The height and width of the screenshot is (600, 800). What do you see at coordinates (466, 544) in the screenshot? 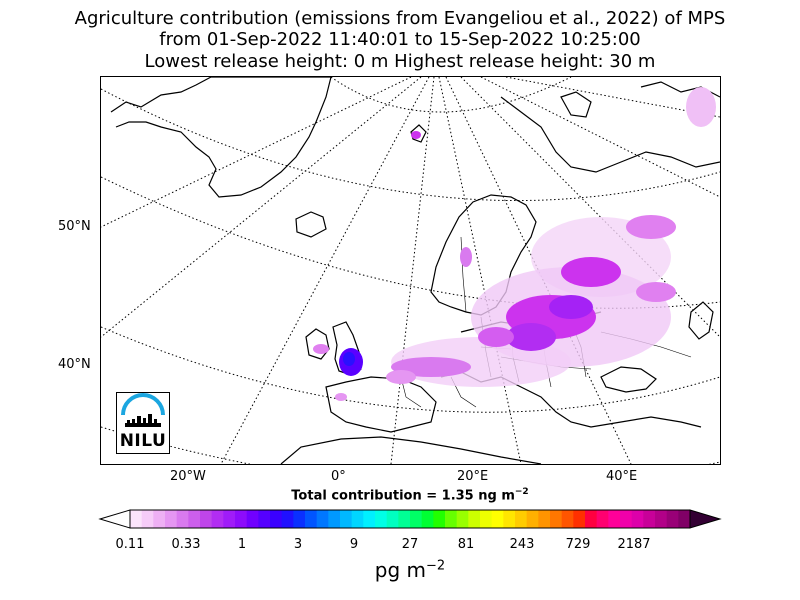
I see `colorbar-tick-label: 81` at bounding box center [466, 544].